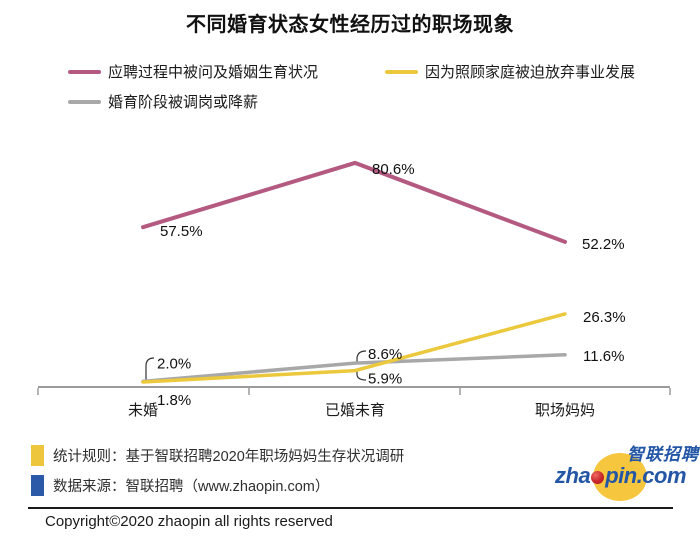 The image size is (700, 545). I want to click on source-row-data-source: 数据来源：智联招聘（www.zhaopin.com）, so click(180, 485).